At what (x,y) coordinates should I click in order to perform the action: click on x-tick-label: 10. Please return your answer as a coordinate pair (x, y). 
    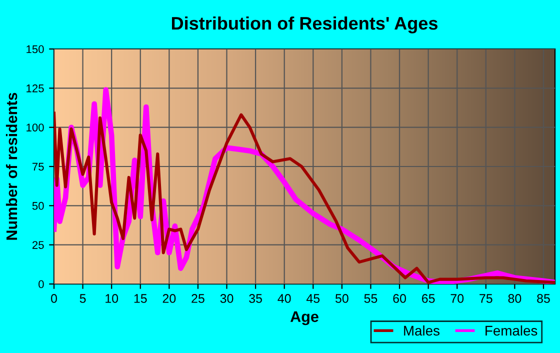
    Looking at the image, I should click on (112, 298).